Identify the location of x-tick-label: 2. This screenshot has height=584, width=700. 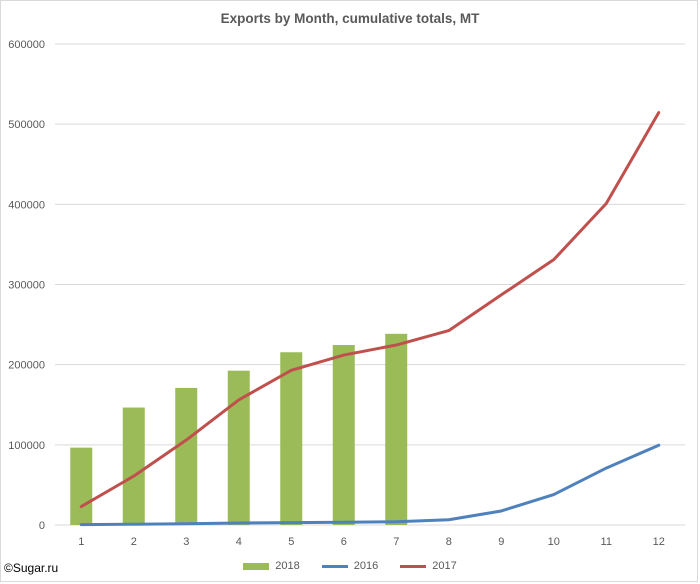
(134, 542).